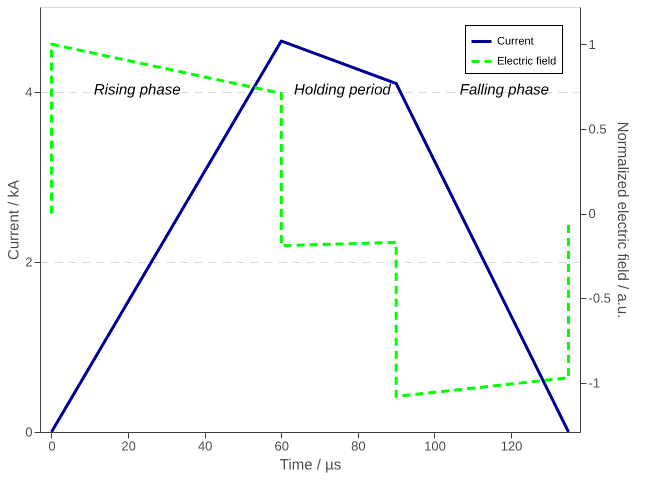  What do you see at coordinates (597, 128) in the screenshot?
I see `y2-tick-label: 0.5` at bounding box center [597, 128].